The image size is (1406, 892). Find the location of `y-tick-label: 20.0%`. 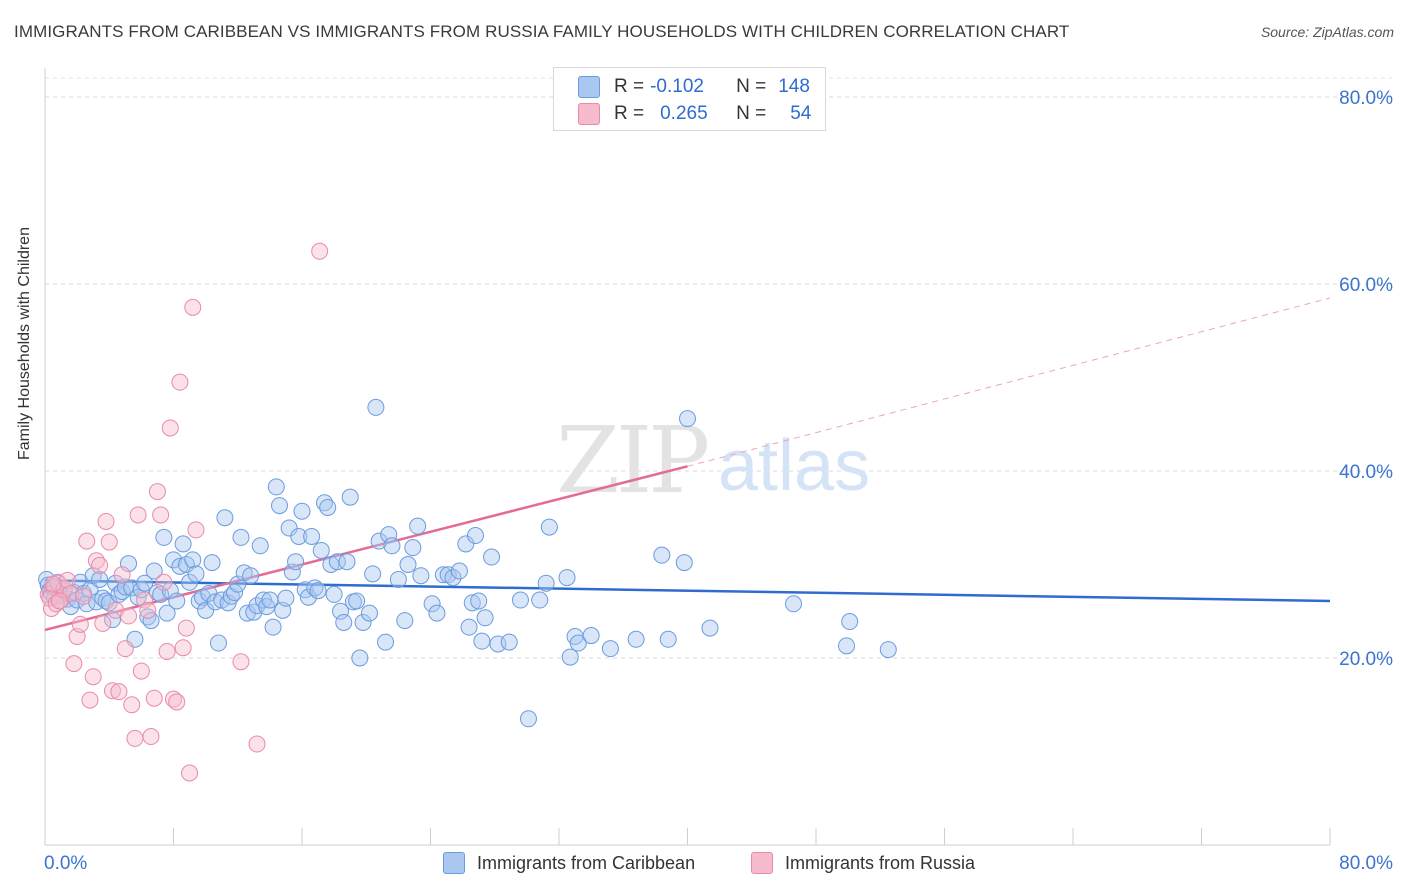

y-tick-label: 20.0% is located at coordinates (1366, 659).